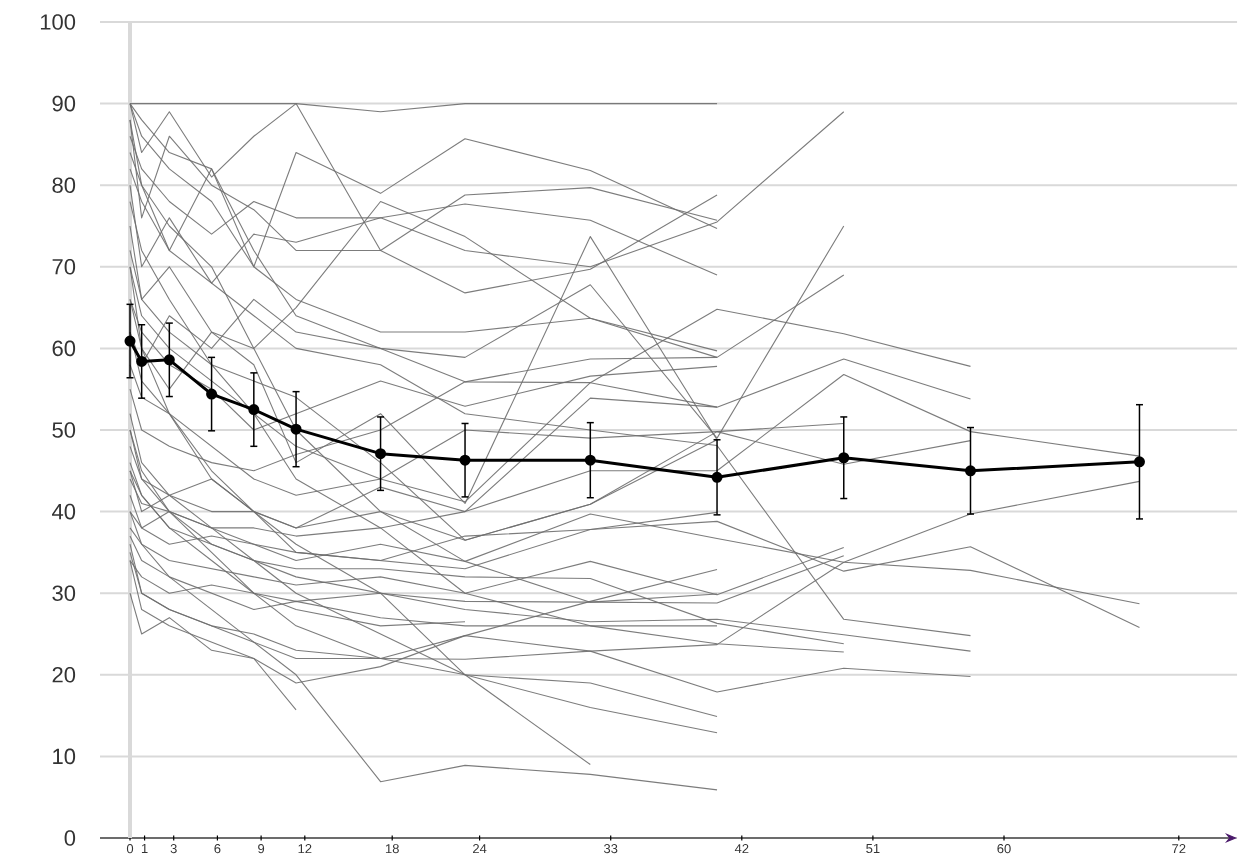 The width and height of the screenshot is (1248, 855). What do you see at coordinates (217, 849) in the screenshot?
I see `x-tick-label: 6` at bounding box center [217, 849].